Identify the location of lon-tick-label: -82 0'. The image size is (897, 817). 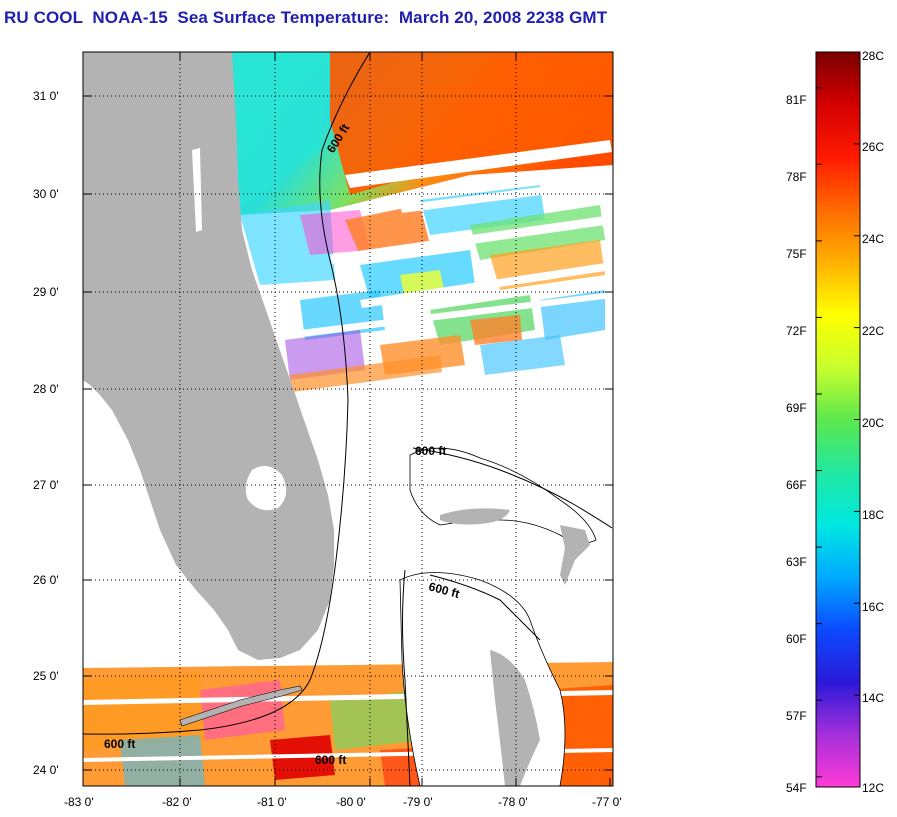
(177, 802).